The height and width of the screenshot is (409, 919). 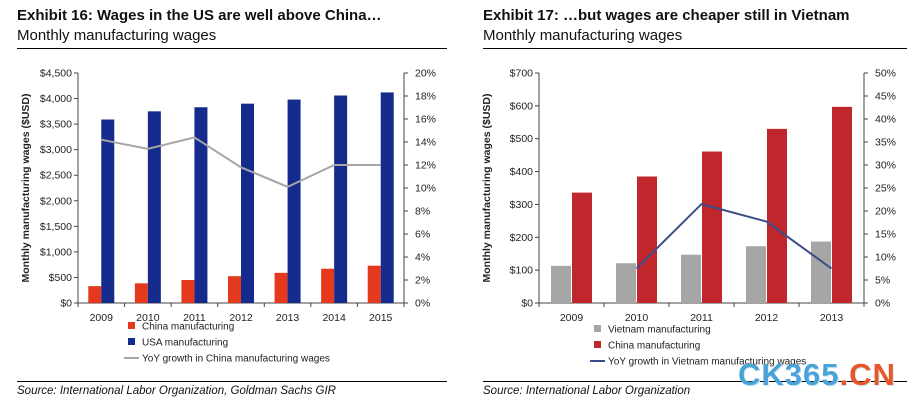 I want to click on left-axis-tick-label: $2,000, so click(x=56, y=201).